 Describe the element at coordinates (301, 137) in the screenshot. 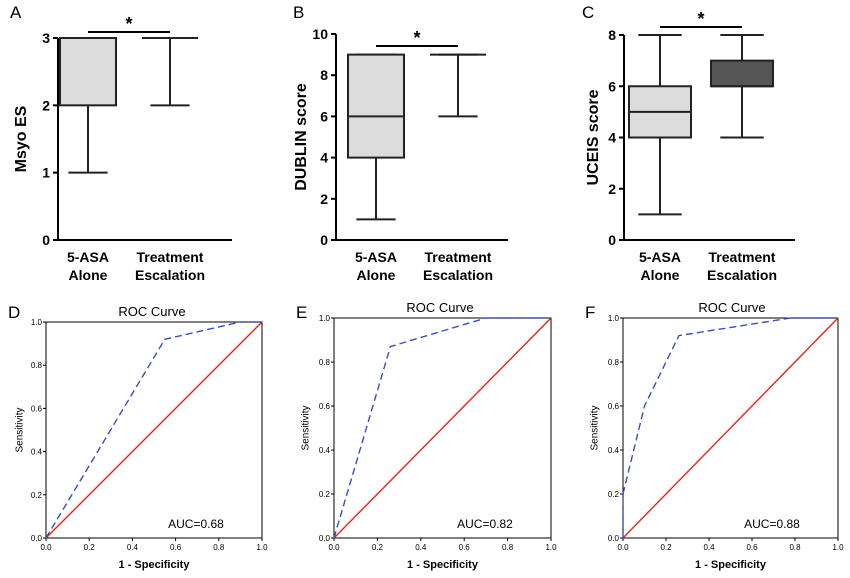

I see `y-axis-label: DUBLIN score` at that location.